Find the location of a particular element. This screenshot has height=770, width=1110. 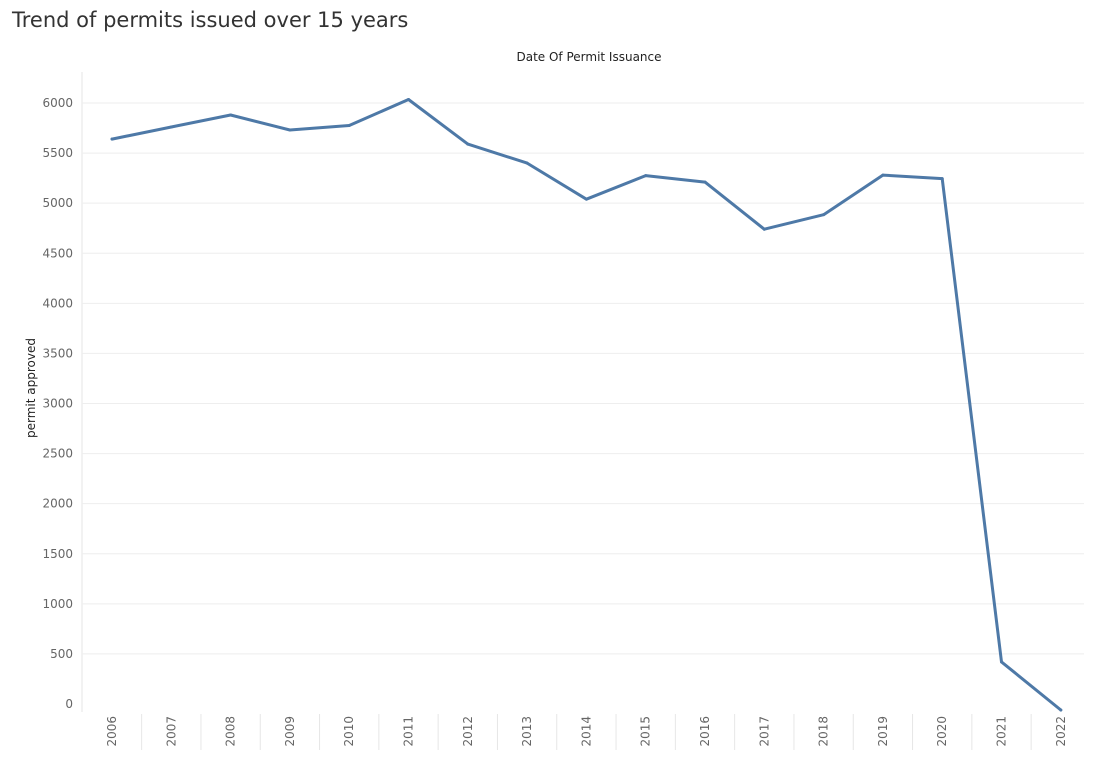

x-axis-title: Date Of Permit Issuance is located at coordinates (588, 57).